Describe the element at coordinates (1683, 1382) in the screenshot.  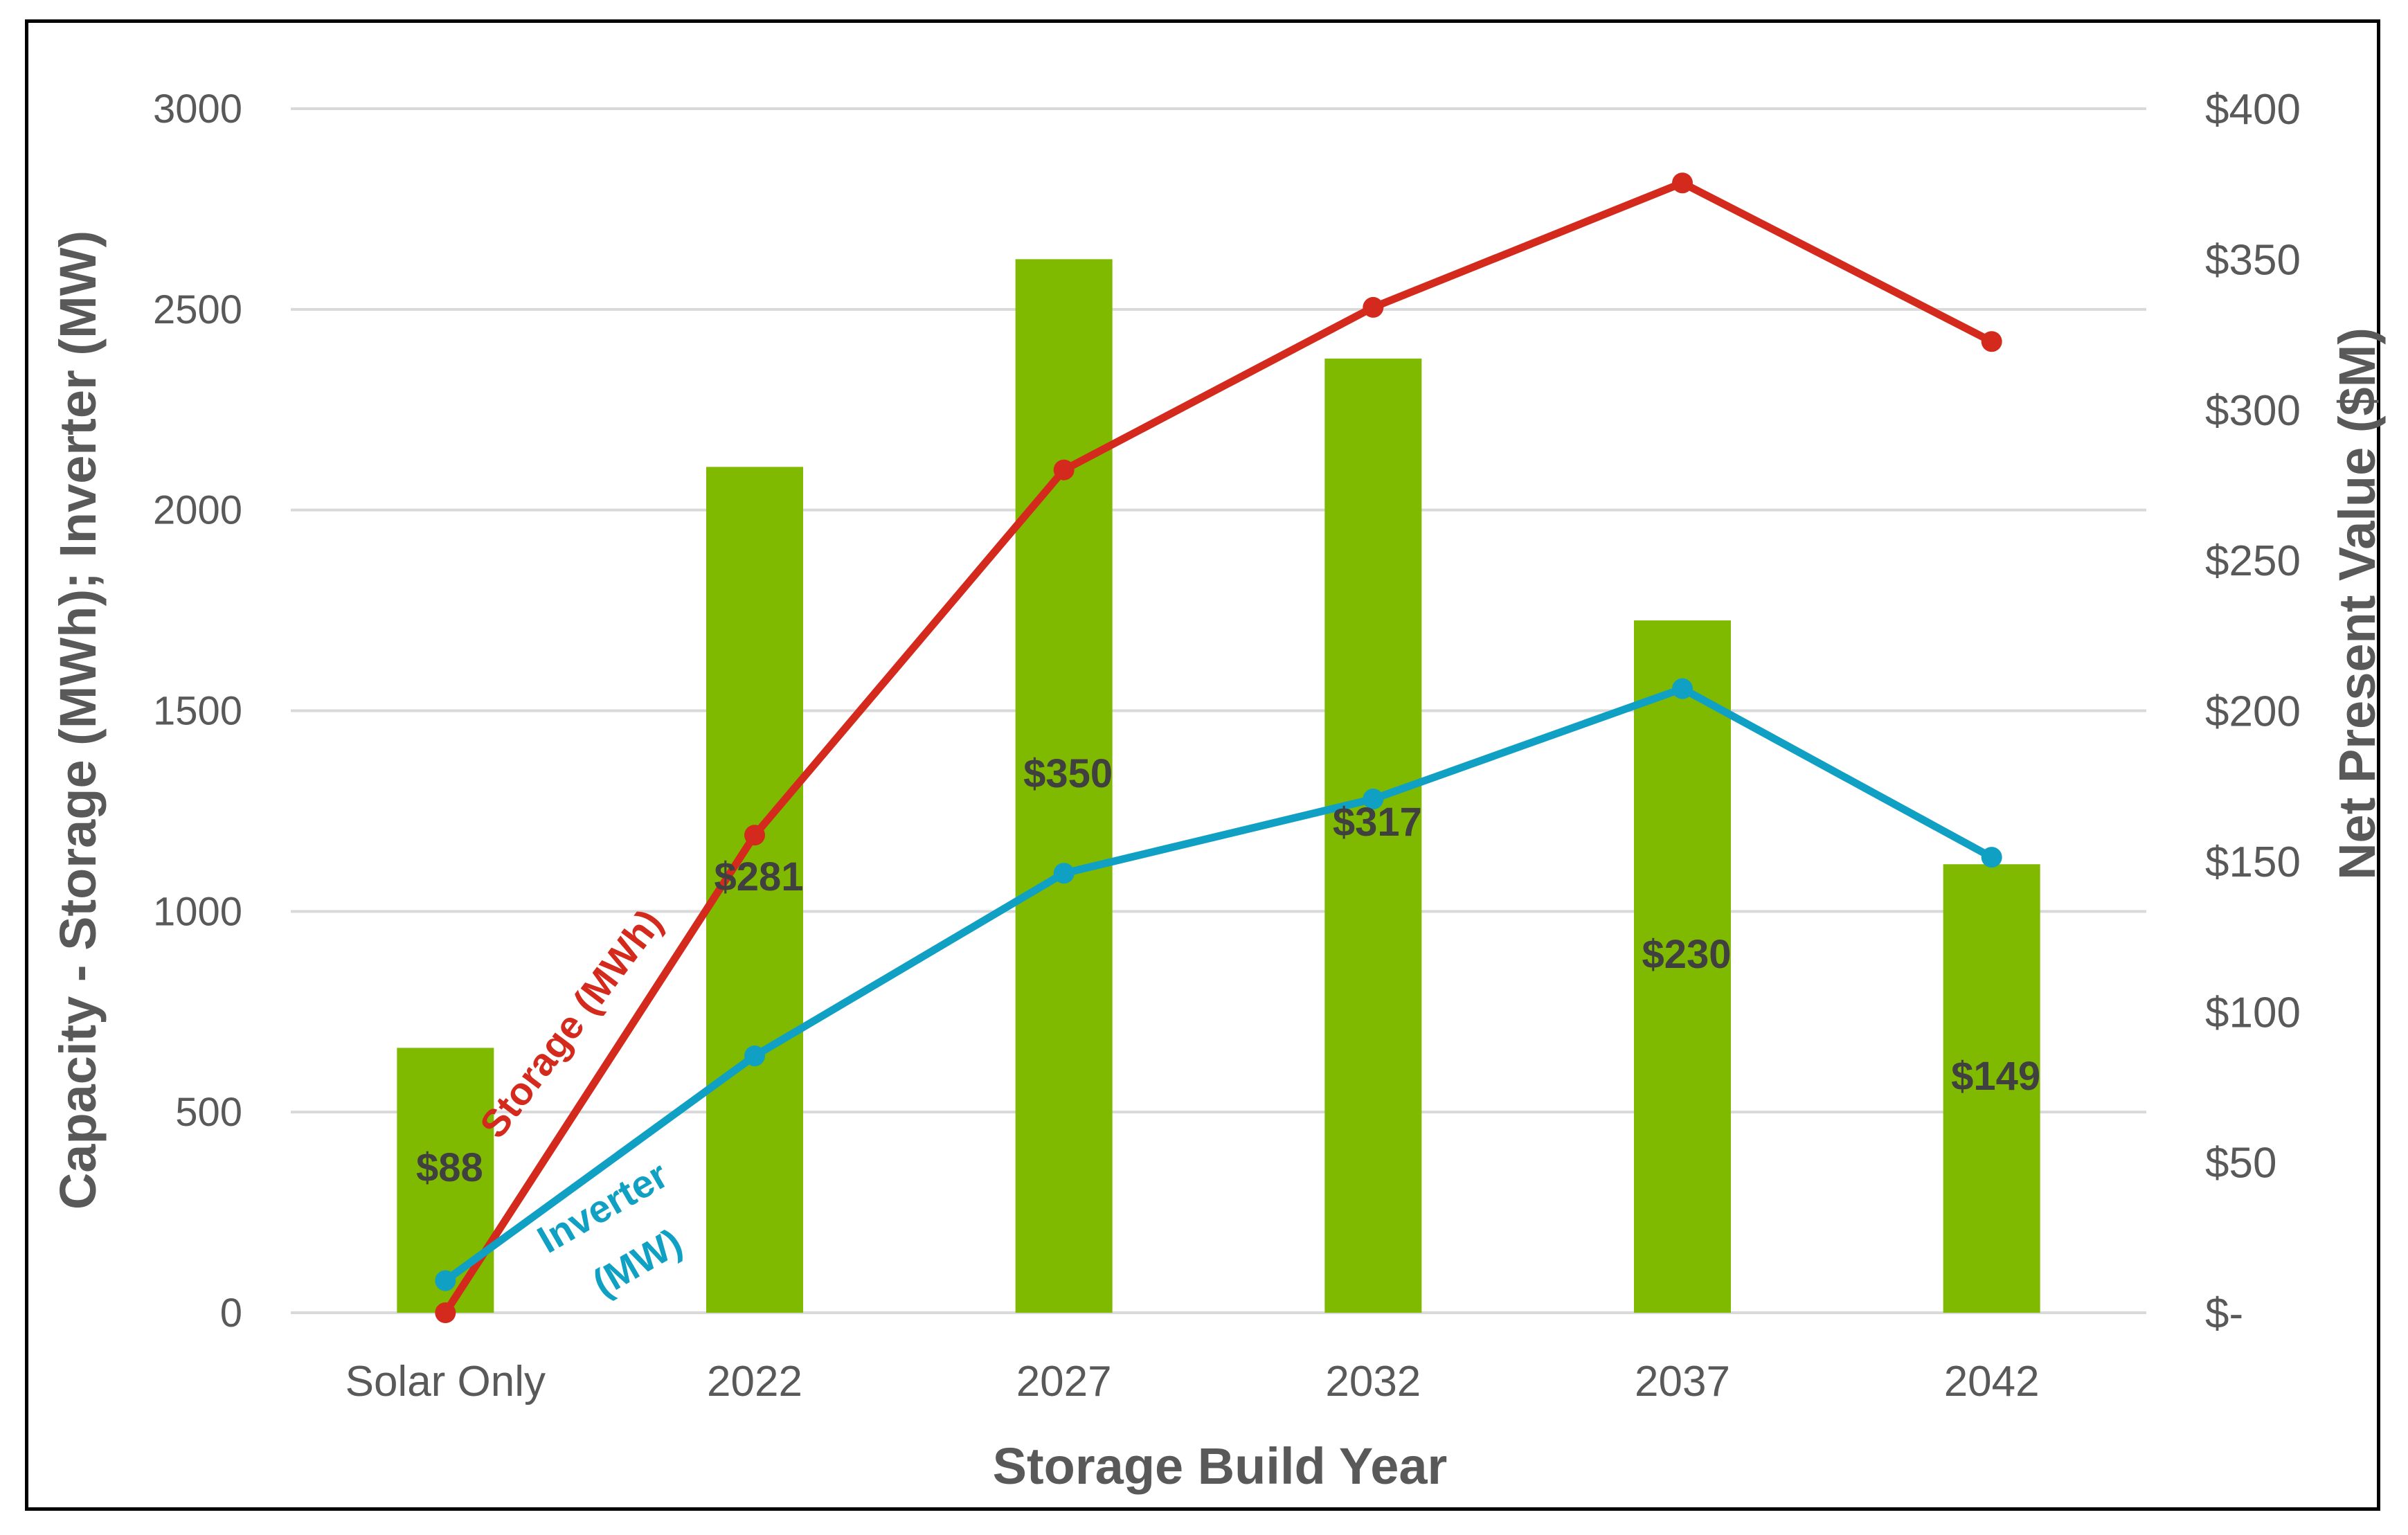
I see `x-tick-label: 2037` at that location.